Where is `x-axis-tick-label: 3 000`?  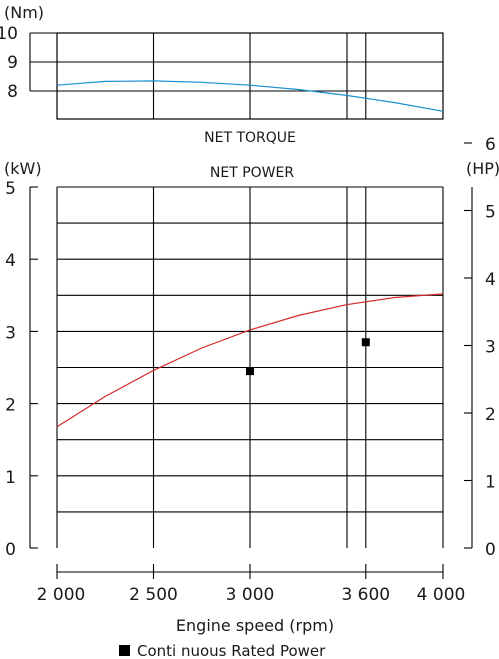 x-axis-tick-label: 3 000 is located at coordinates (250, 595).